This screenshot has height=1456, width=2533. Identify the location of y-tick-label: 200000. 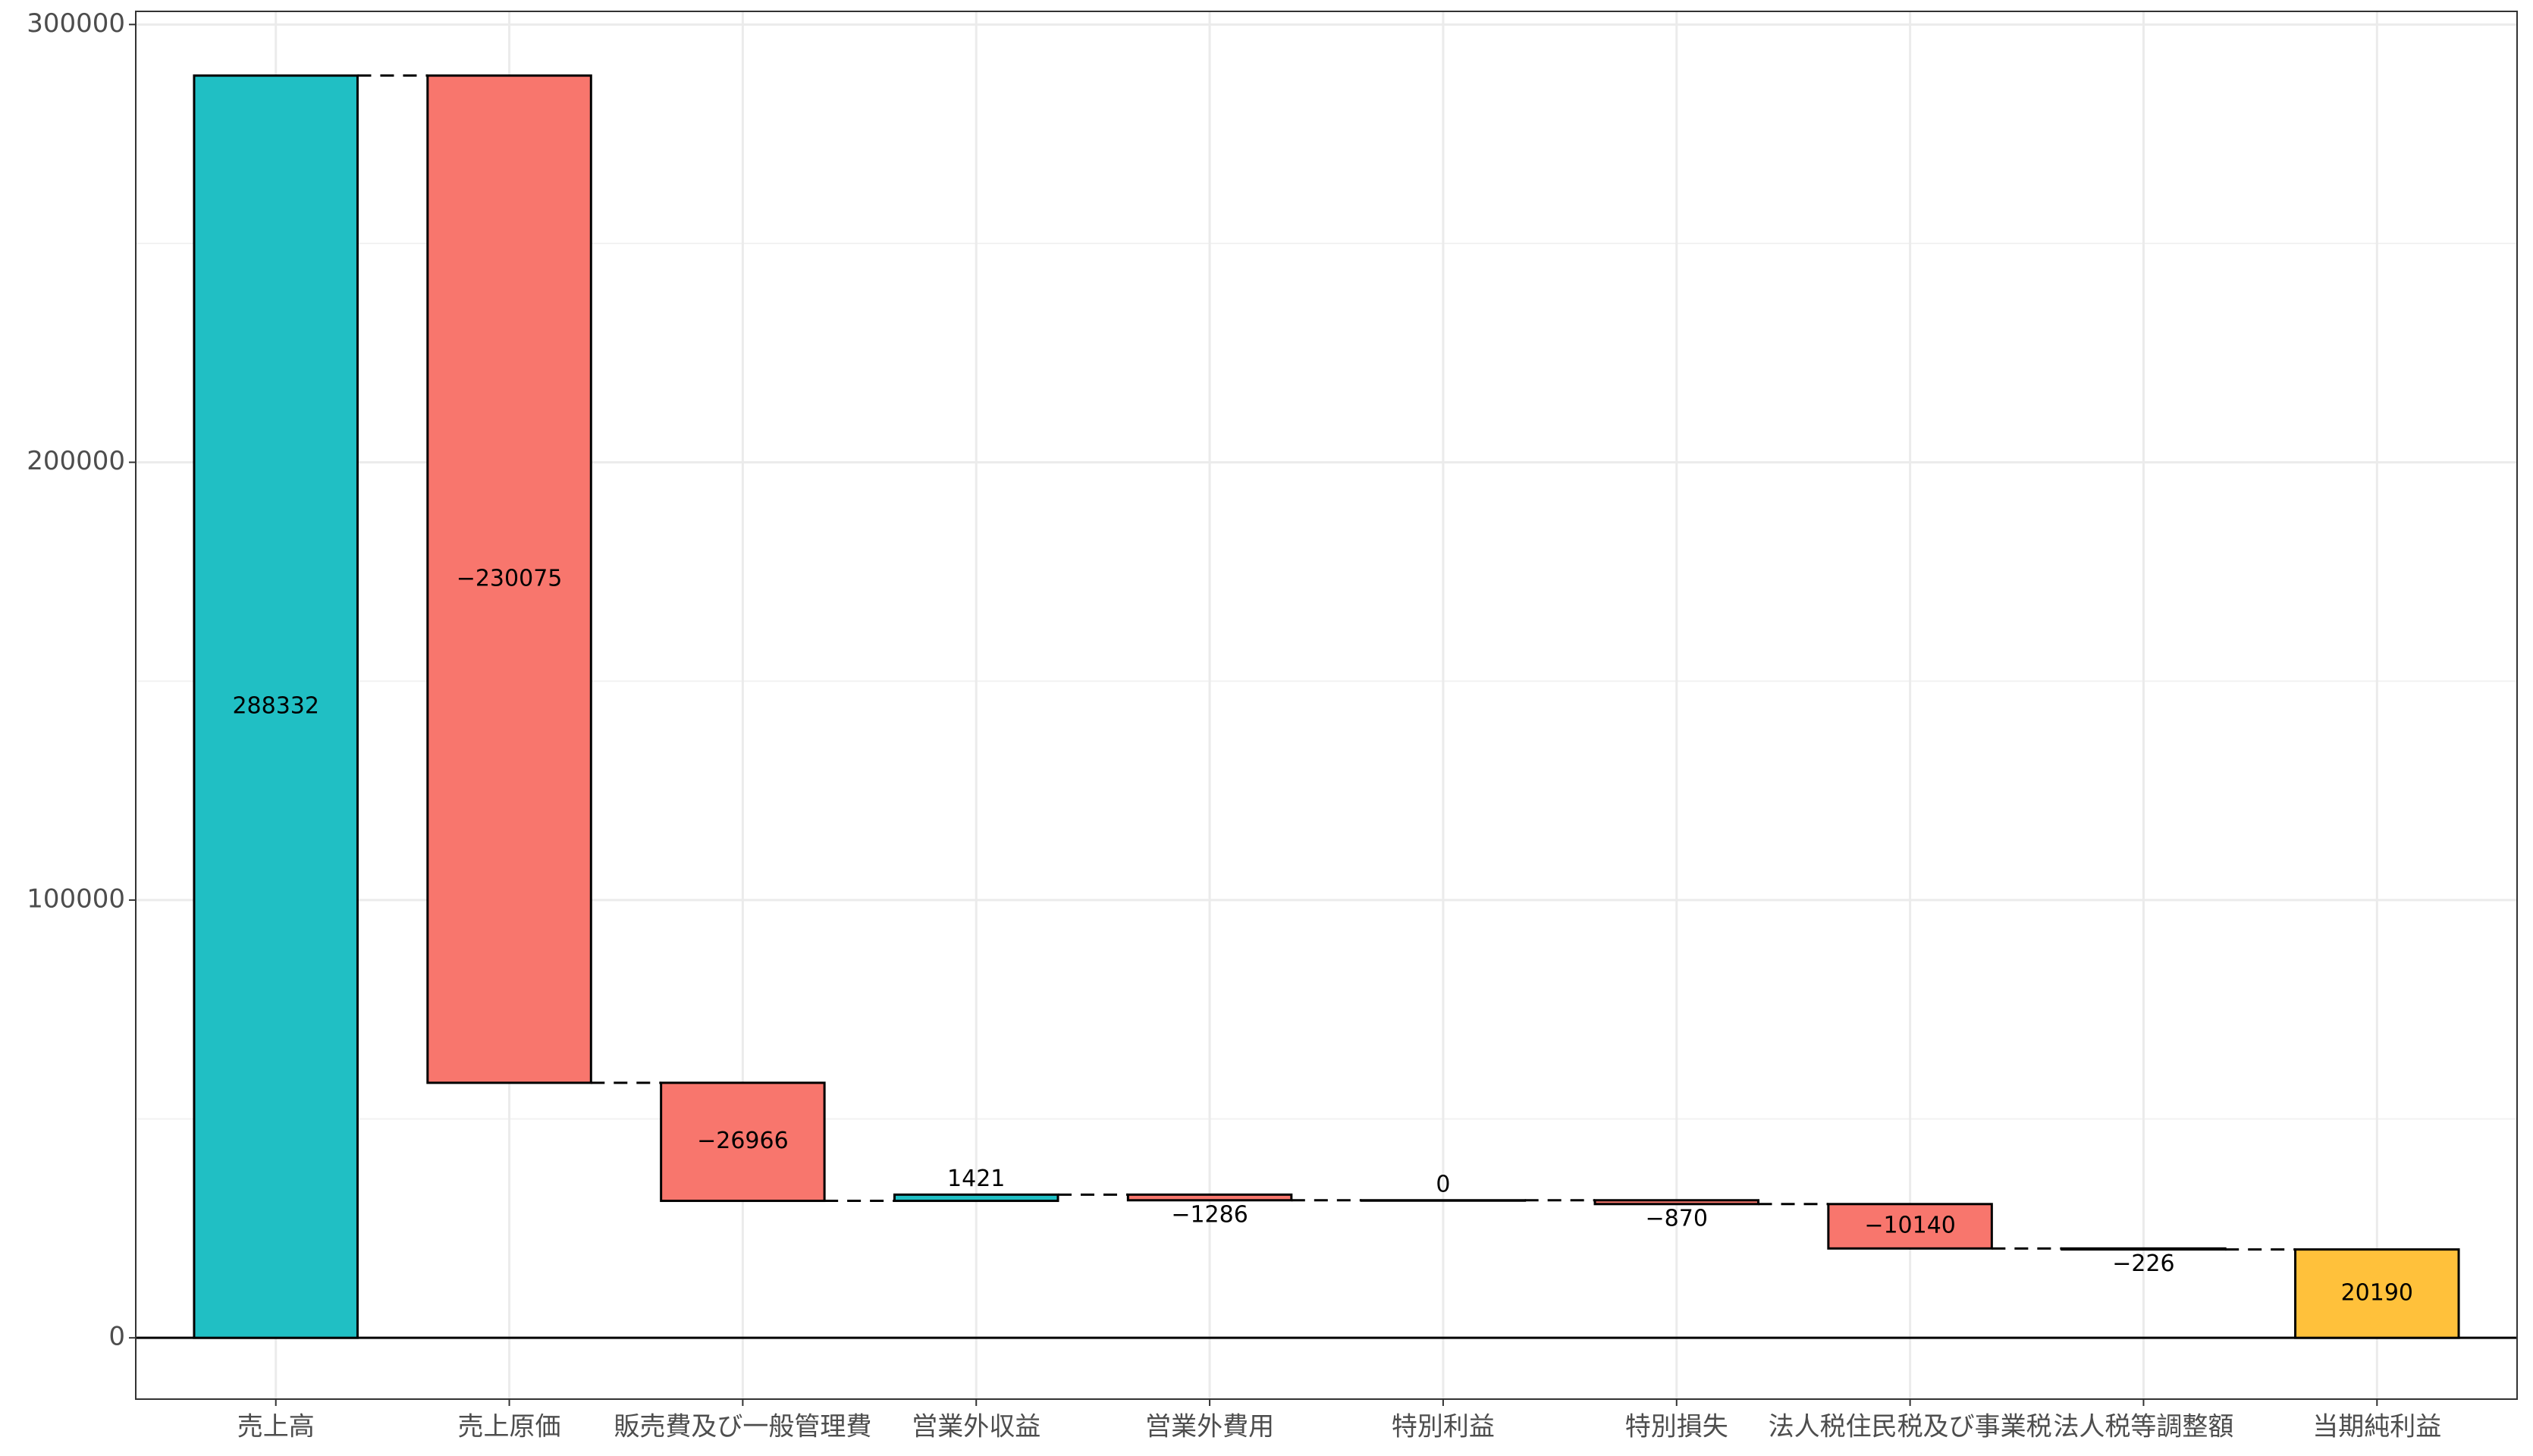
(76, 461).